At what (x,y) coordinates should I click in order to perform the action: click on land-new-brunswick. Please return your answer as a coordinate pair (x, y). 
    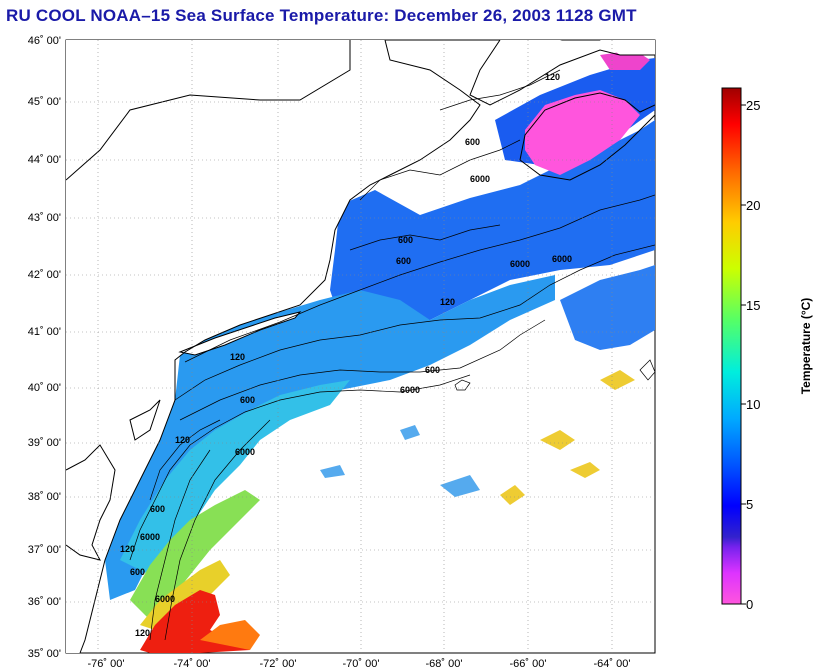
    Looking at the image, I should click on (535, 72).